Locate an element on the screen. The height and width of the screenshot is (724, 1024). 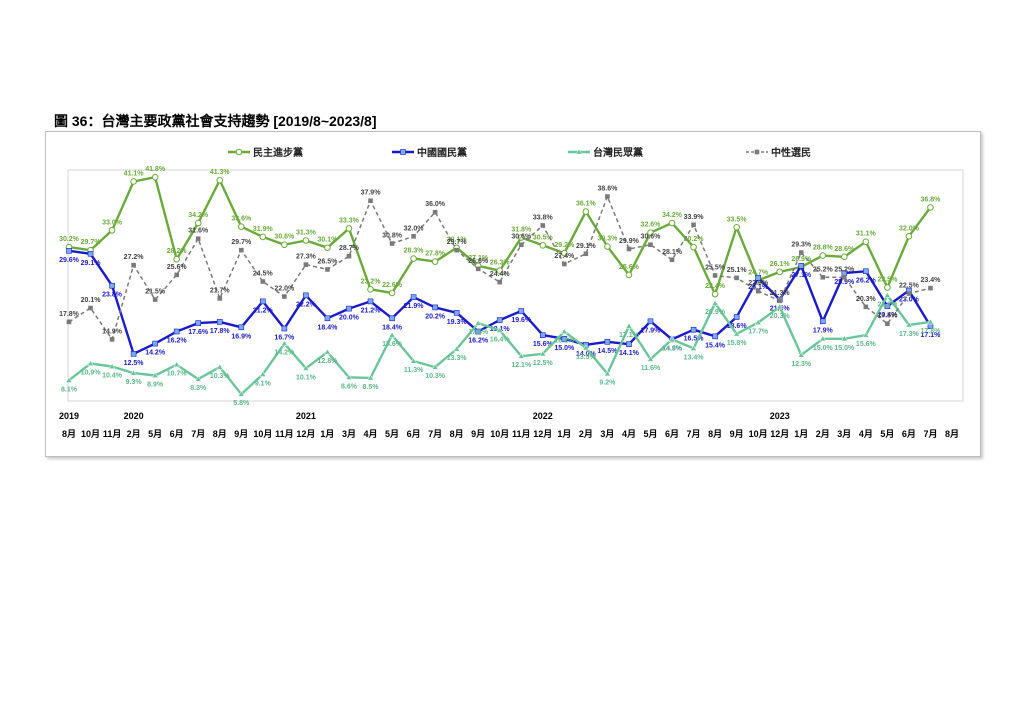
legend-marker is located at coordinates (403, 152).